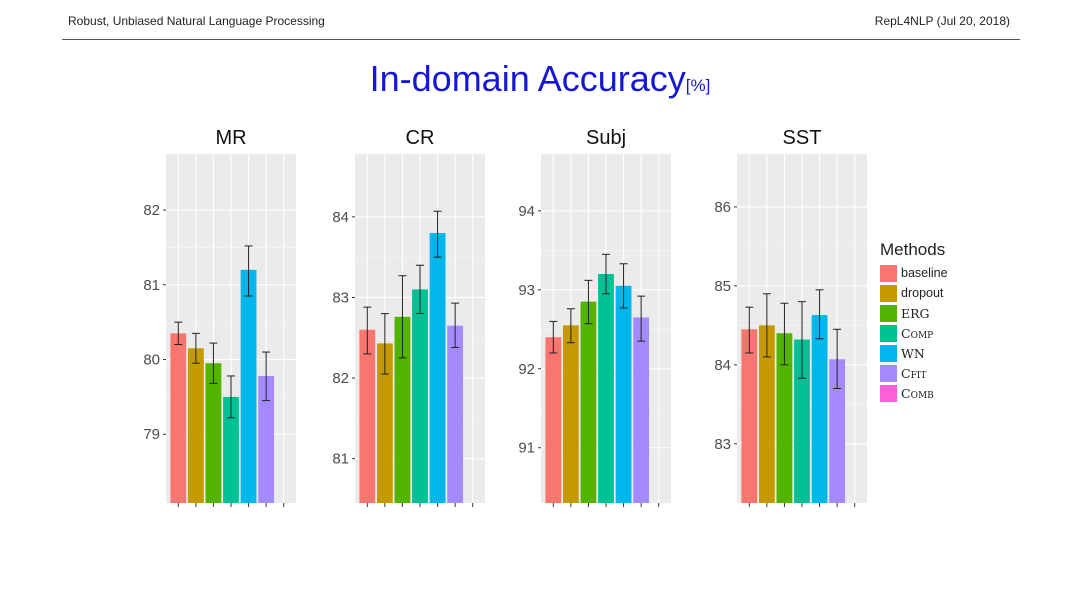 The width and height of the screenshot is (1080, 607). Describe the element at coordinates (408, 317) in the screenshot. I see `panel-cr: 81 82 83 84 CR` at that location.